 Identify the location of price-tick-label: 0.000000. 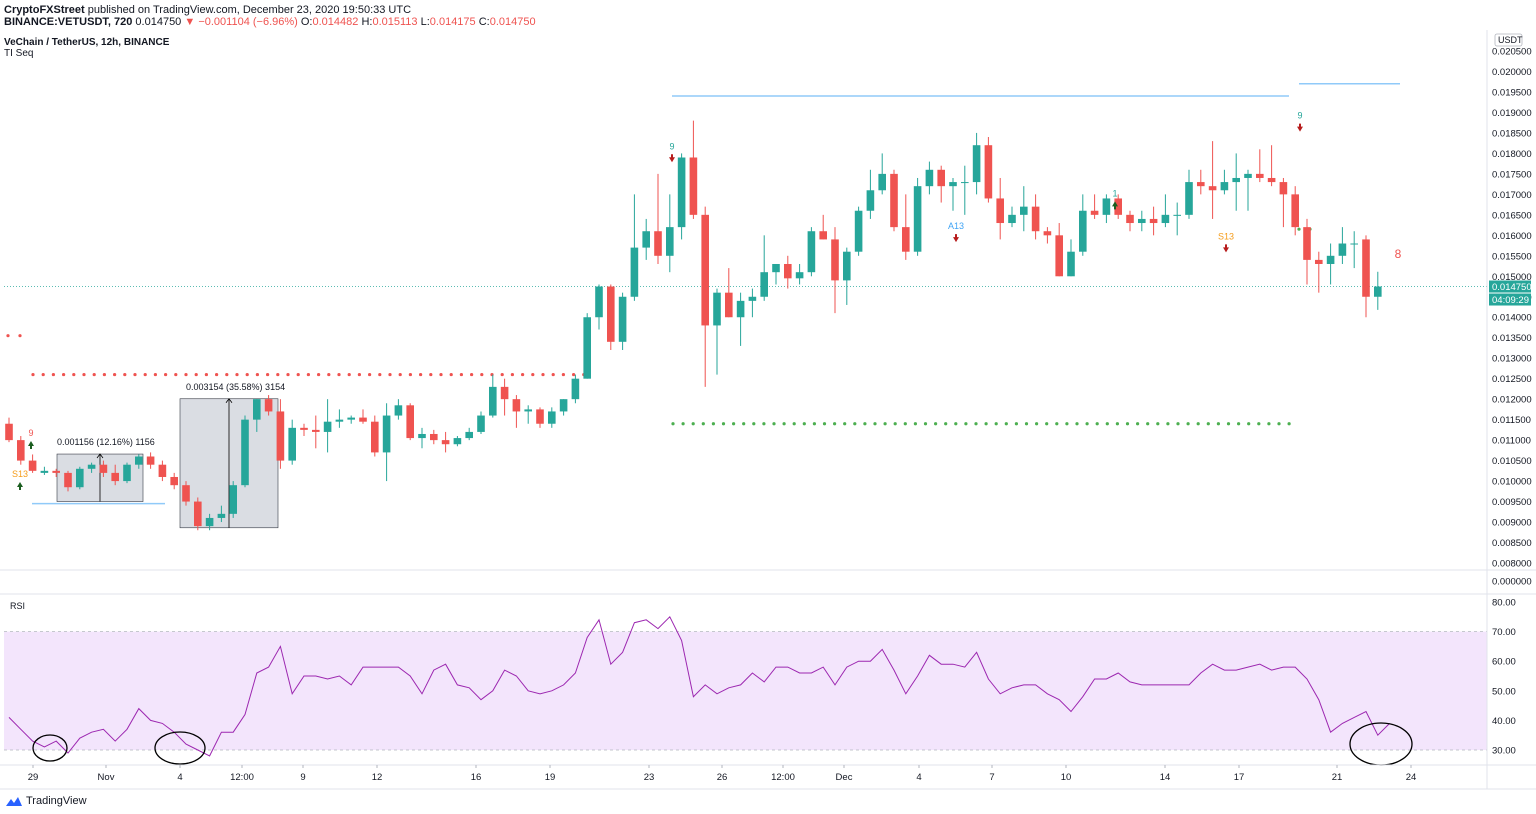
(1512, 582).